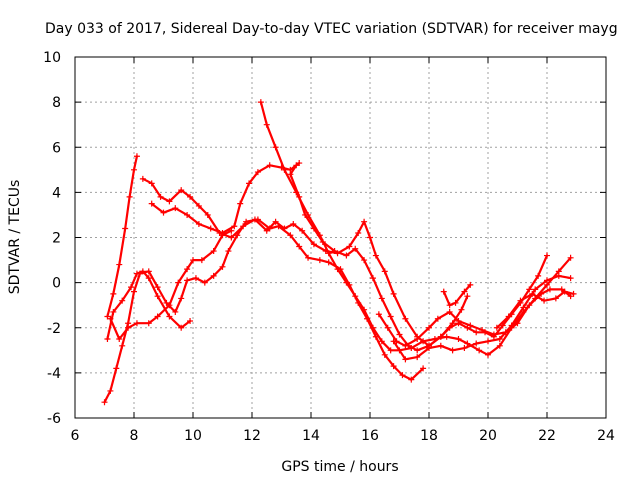 The image size is (640, 480). Describe the element at coordinates (547, 436) in the screenshot. I see `x-tick-label: 22` at that location.